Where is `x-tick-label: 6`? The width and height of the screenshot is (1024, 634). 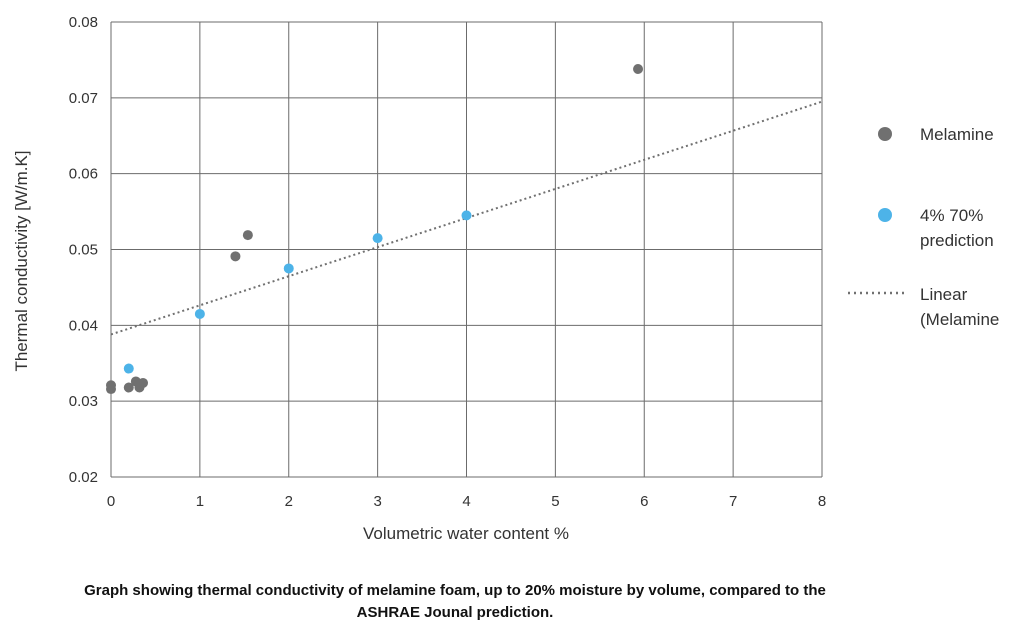 x-tick-label: 6 is located at coordinates (644, 501).